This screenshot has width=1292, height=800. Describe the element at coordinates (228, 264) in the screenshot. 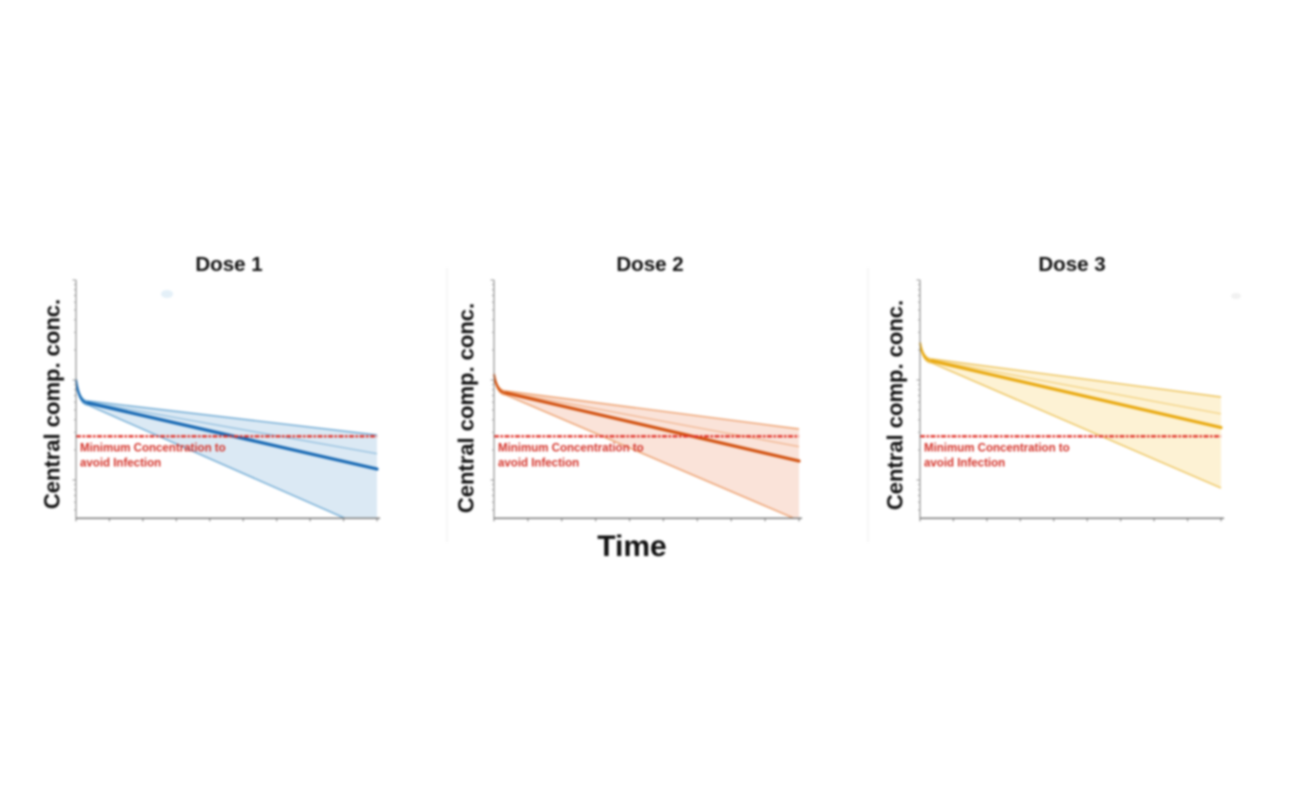

I see `svg-text: Dose 1` at that location.